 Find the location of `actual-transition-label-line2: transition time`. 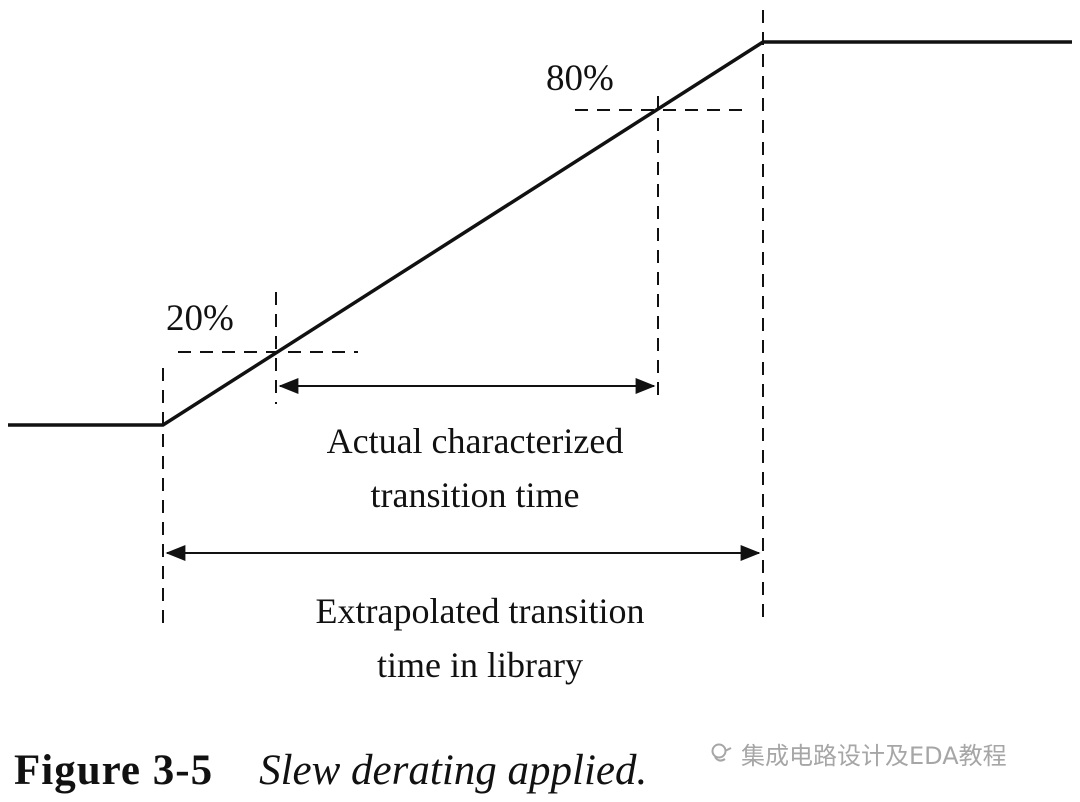

actual-transition-label-line2: transition time is located at coordinates (475, 495).